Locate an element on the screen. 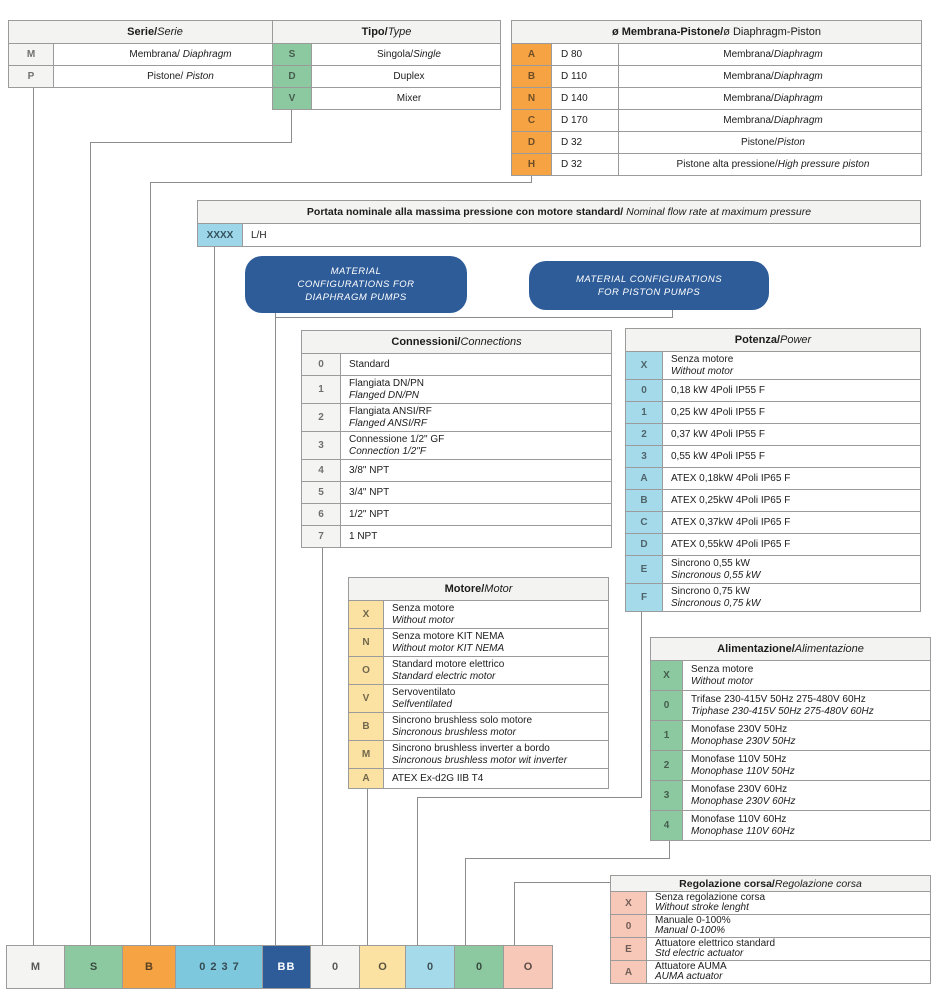 The width and height of the screenshot is (932, 1000). table-row: 4 3/8" NPT is located at coordinates (456, 470).